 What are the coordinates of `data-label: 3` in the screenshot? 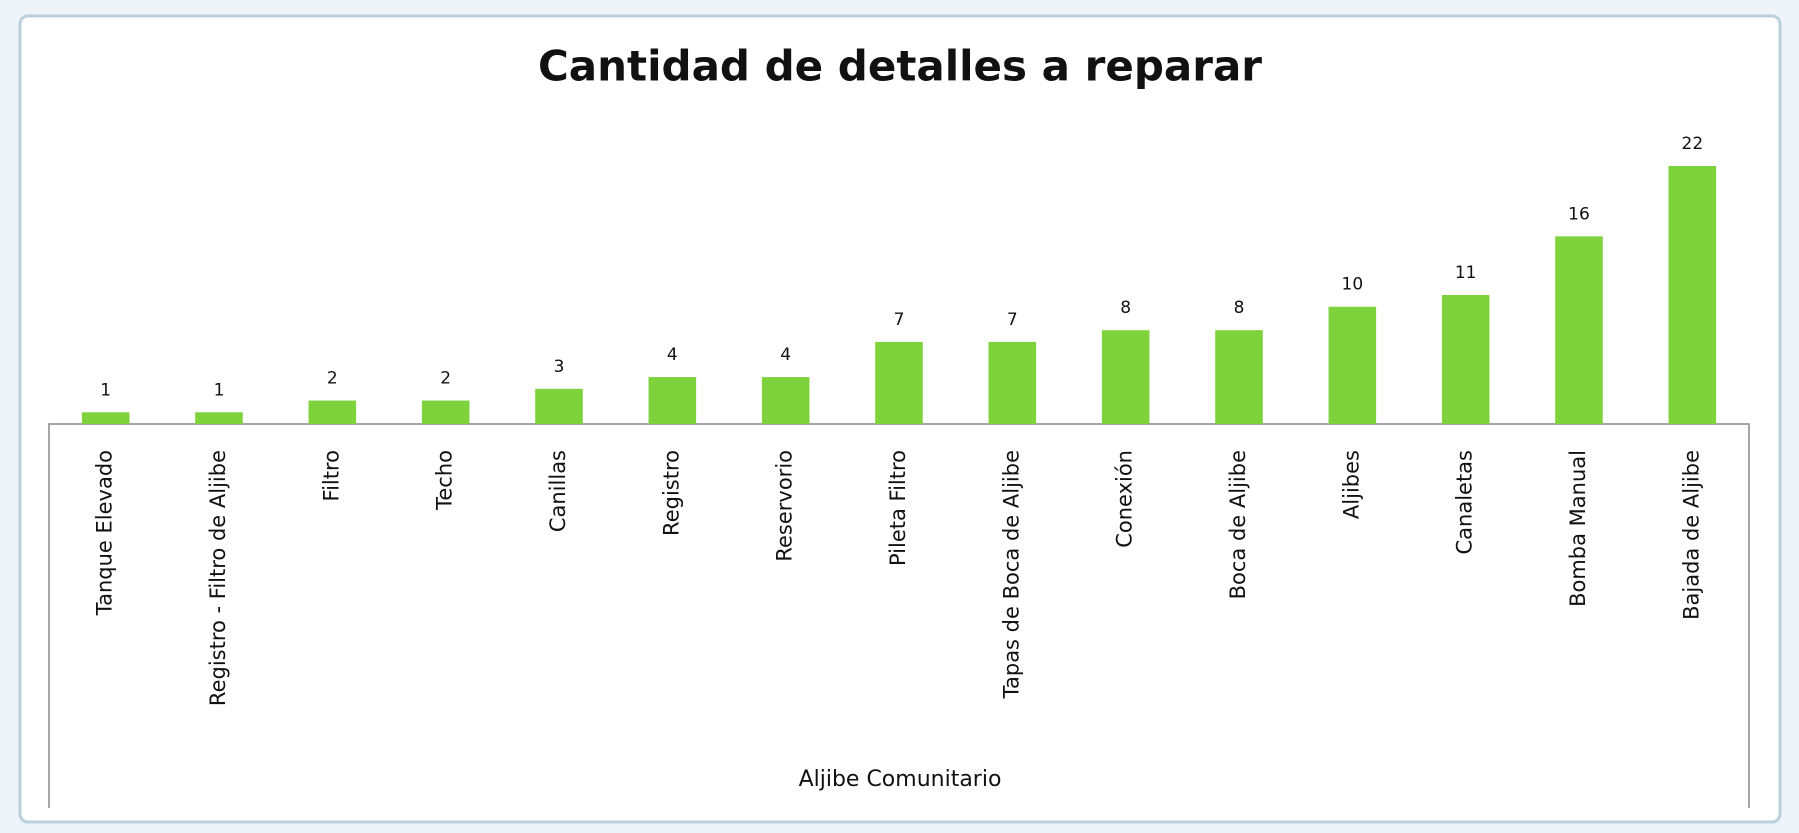 It's located at (559, 367).